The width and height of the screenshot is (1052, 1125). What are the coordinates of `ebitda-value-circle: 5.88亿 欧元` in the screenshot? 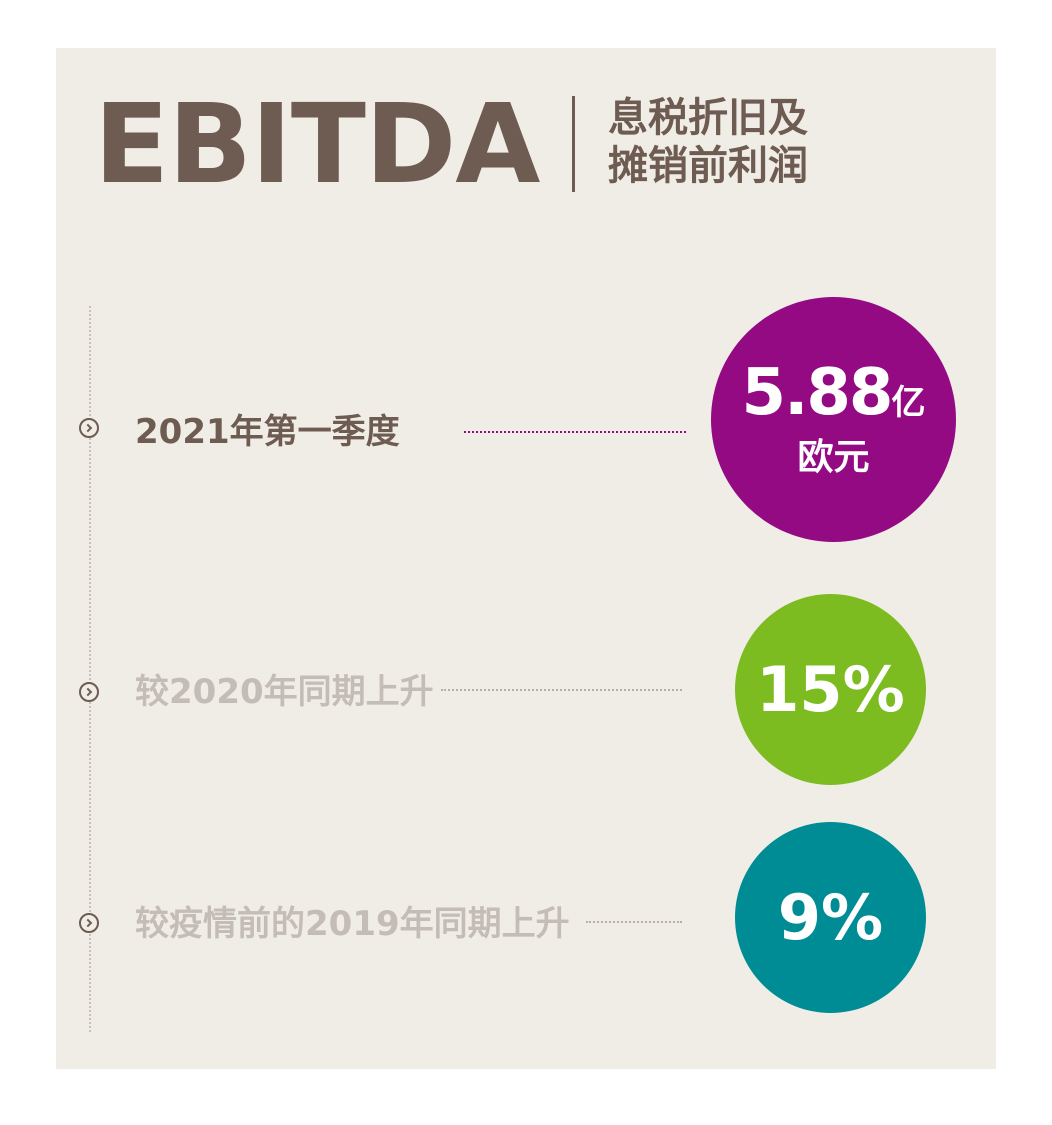 It's located at (833, 419).